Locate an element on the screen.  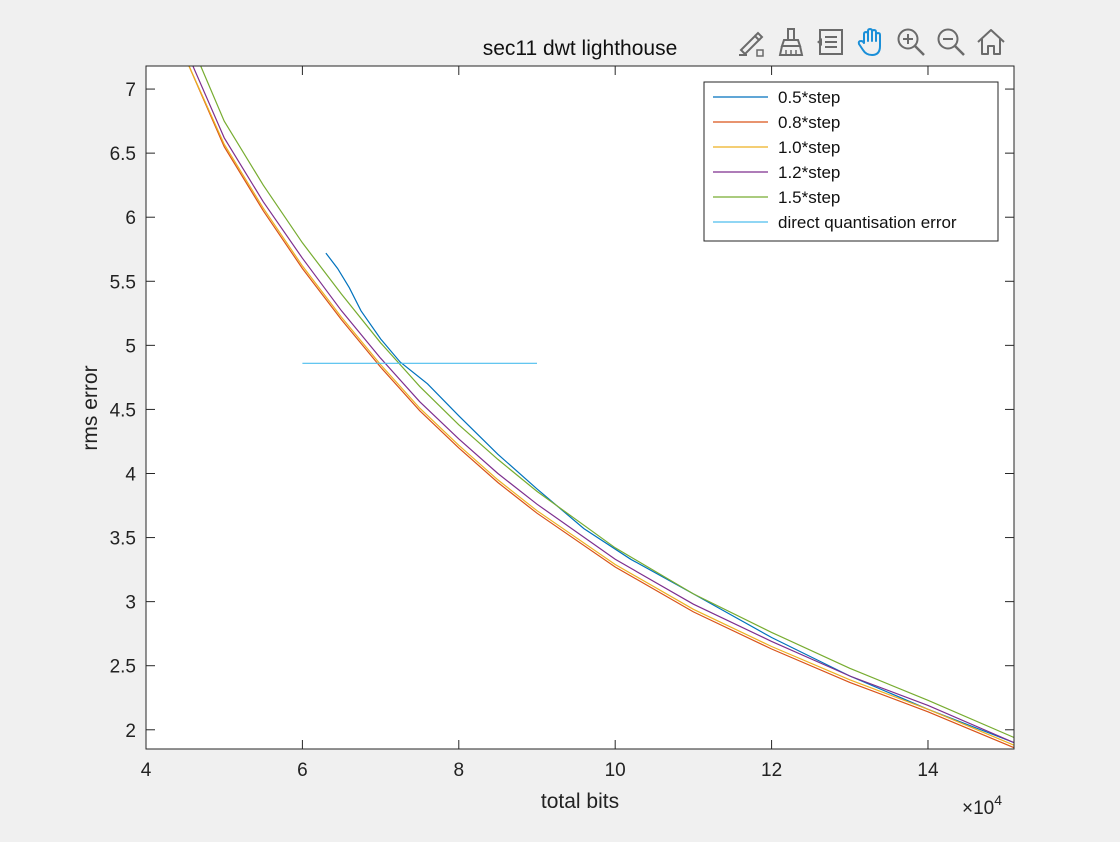
zoom-out-button is located at coordinates (951, 42).